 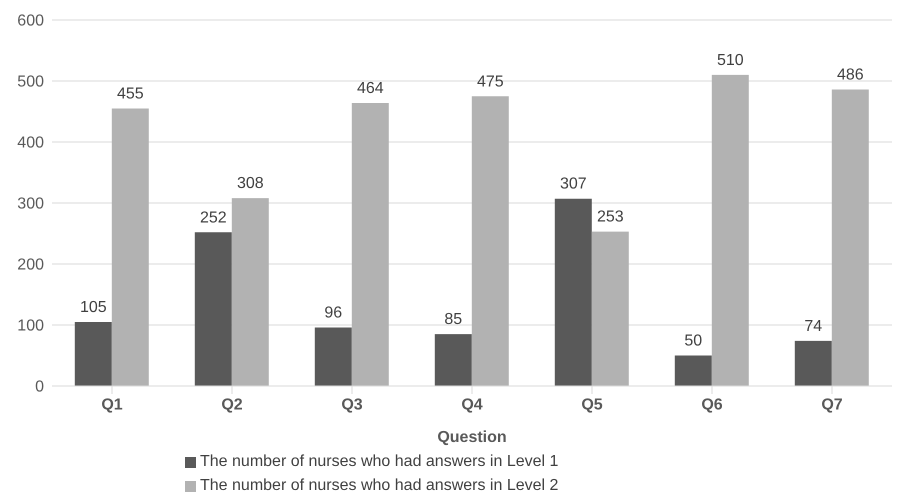 I want to click on x-tick-label: Q7, so click(x=832, y=405).